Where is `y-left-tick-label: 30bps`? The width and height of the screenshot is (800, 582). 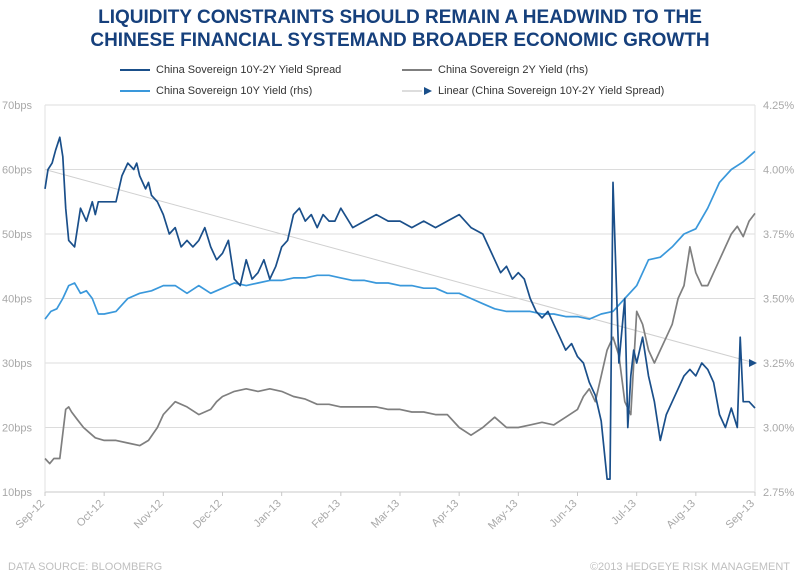 y-left-tick-label: 30bps is located at coordinates (17, 364).